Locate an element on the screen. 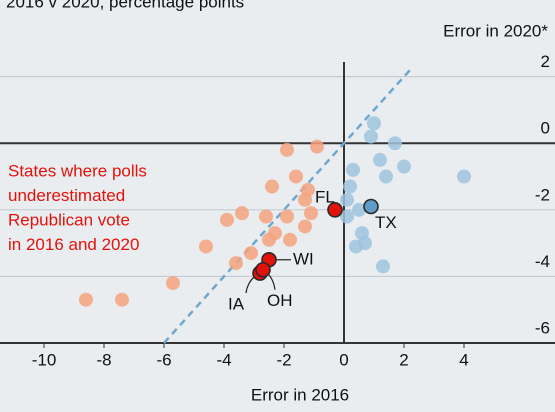 This screenshot has width=555, height=412. subtitle: 2016 v 2020, percentage points is located at coordinates (125, 5).